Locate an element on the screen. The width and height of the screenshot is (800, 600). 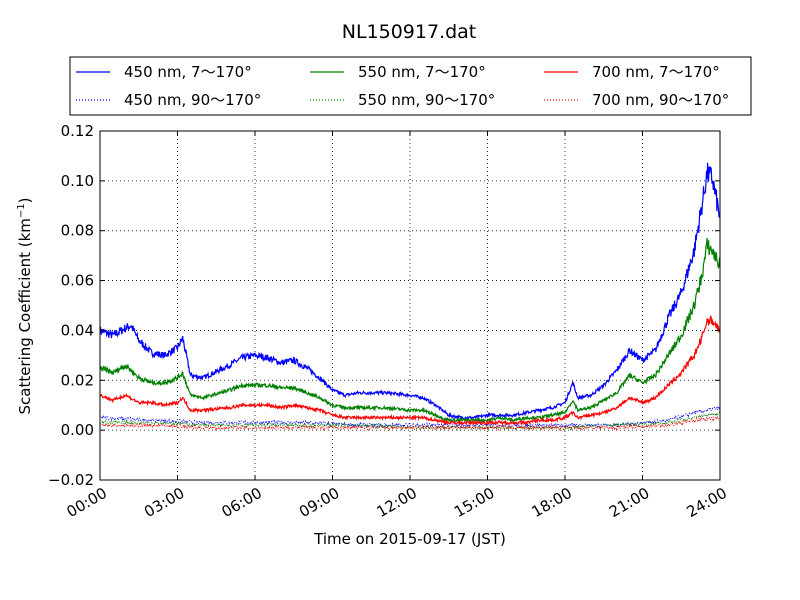
y-axis-label-sup: −1 is located at coordinates (21, 210).